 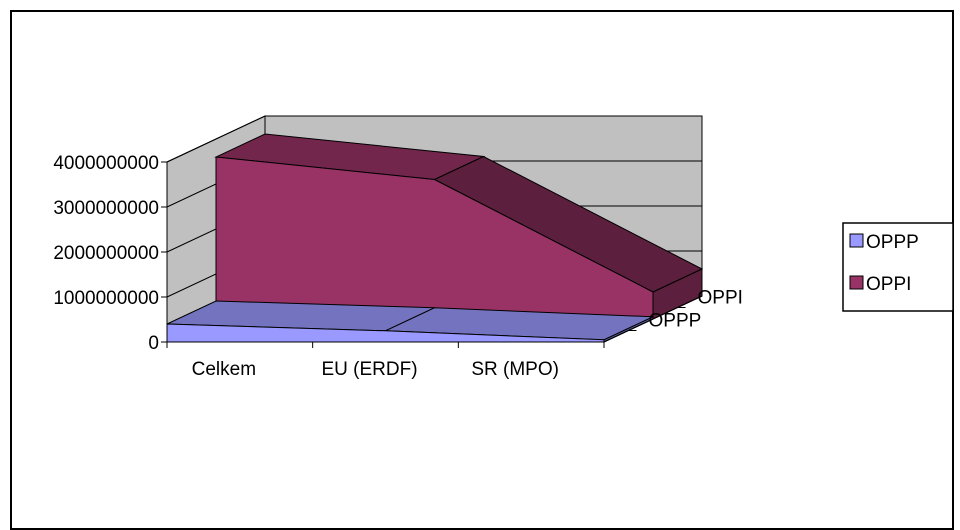 What do you see at coordinates (720, 298) in the screenshot?
I see `depth-tick-label: OPPI` at bounding box center [720, 298].